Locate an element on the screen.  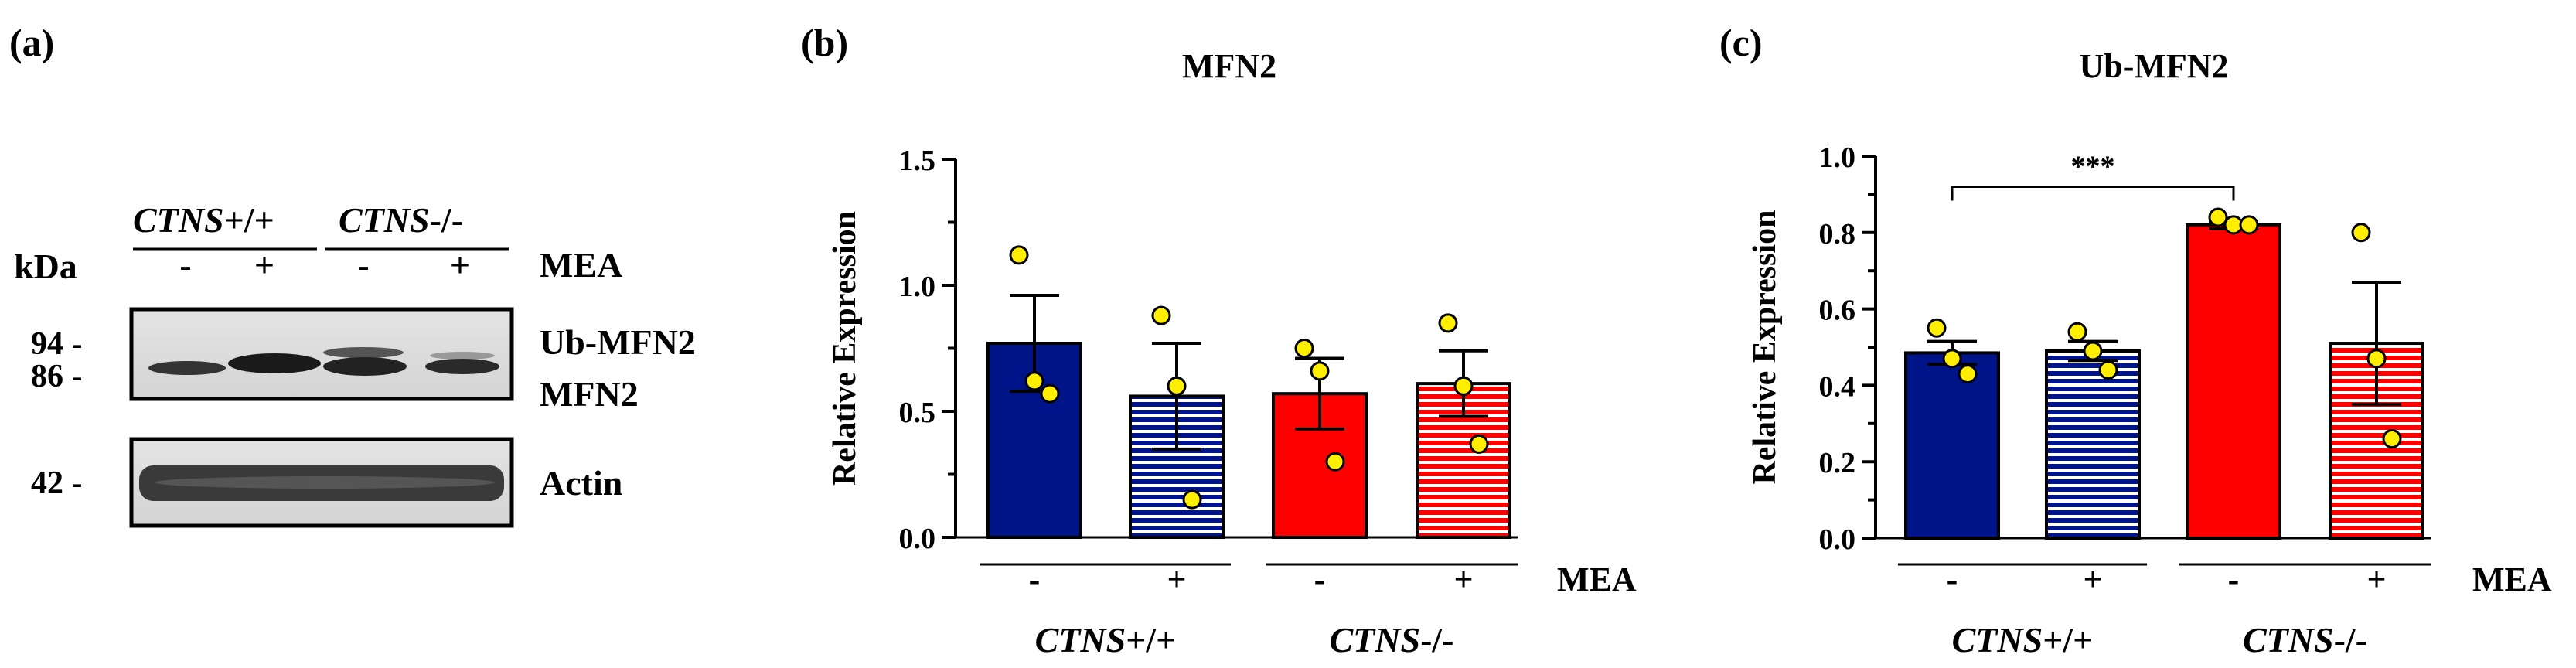
panel-b-letter: (b) is located at coordinates (824, 42).